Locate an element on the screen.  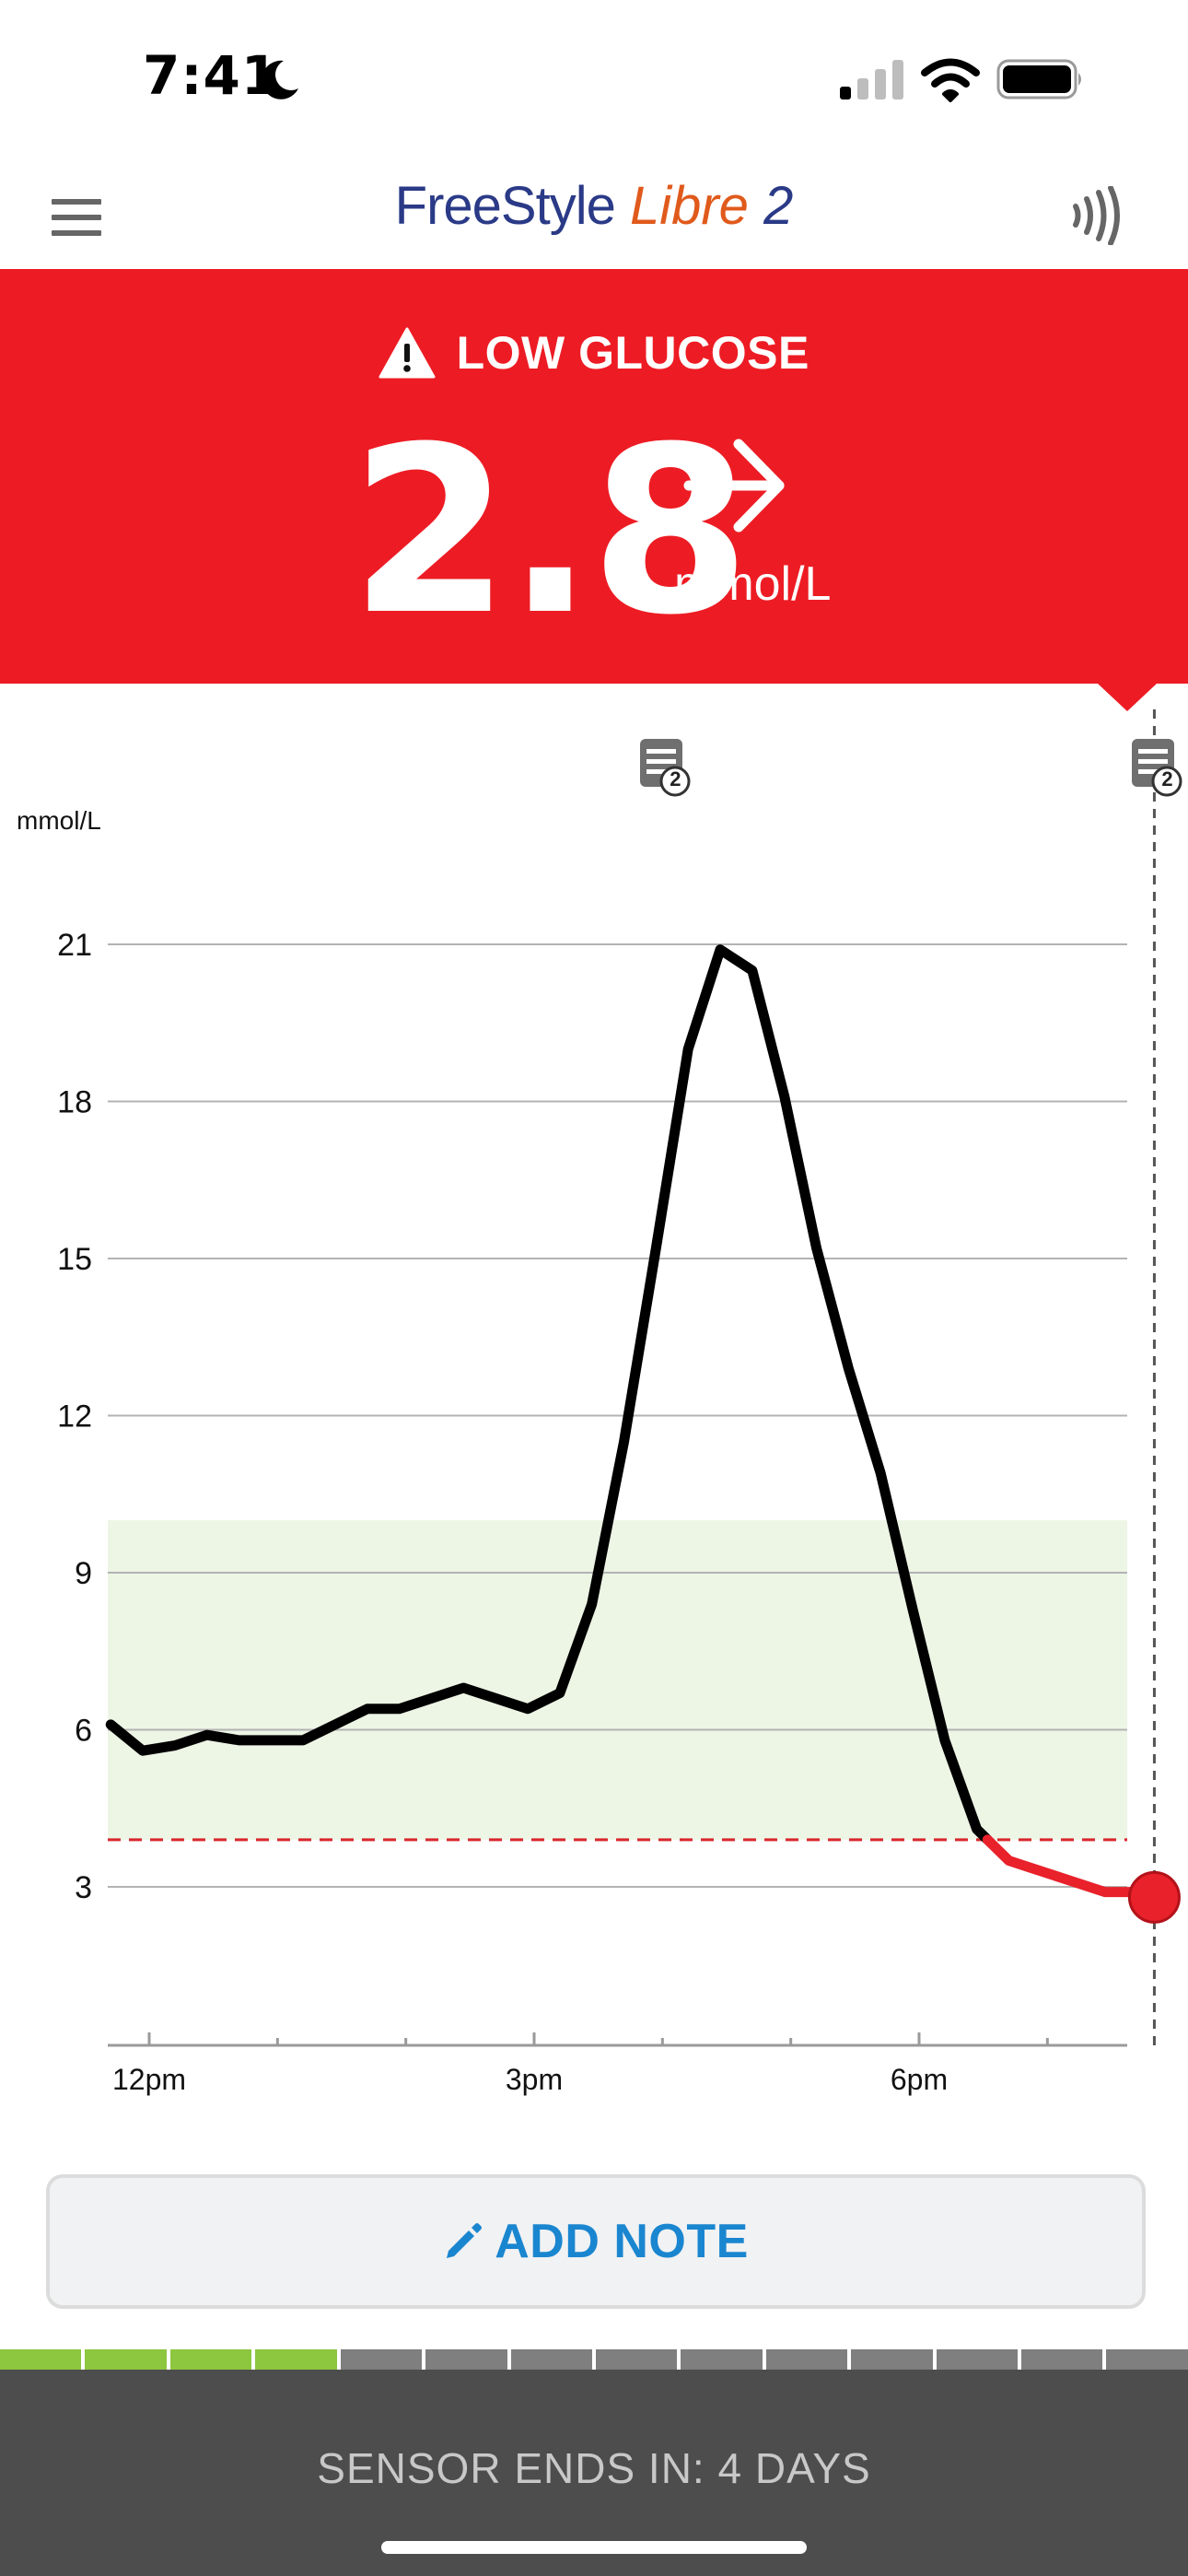
alert-title-row: LOW GLUCOSE is located at coordinates (594, 353).